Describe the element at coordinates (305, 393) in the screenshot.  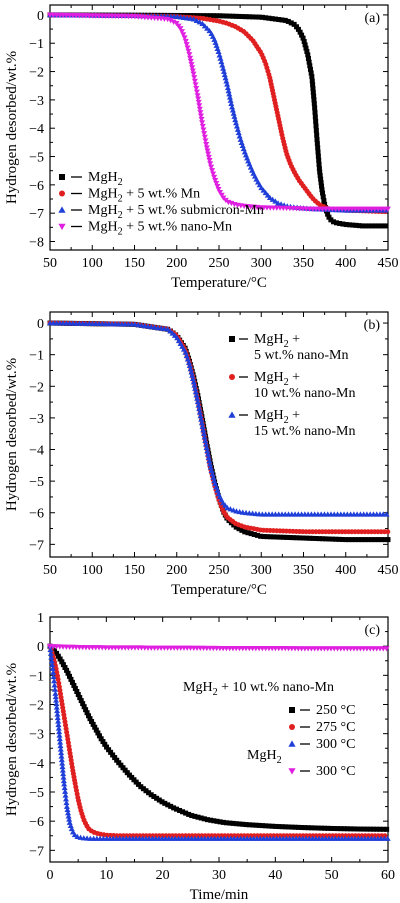
I see `legend-label: 10 wt.% nano-Mn` at that location.